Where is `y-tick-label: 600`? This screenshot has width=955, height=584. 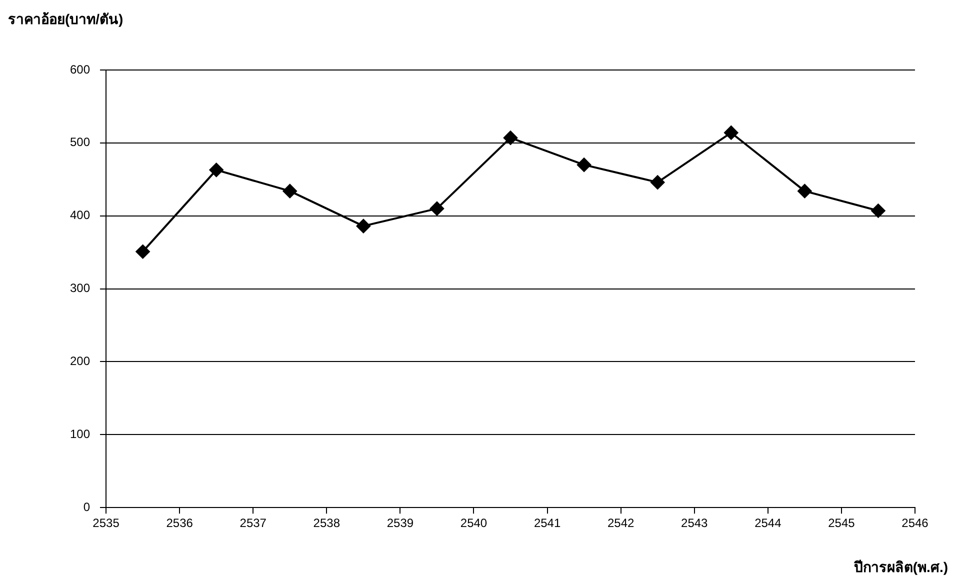
y-tick-label: 600 is located at coordinates (80, 69).